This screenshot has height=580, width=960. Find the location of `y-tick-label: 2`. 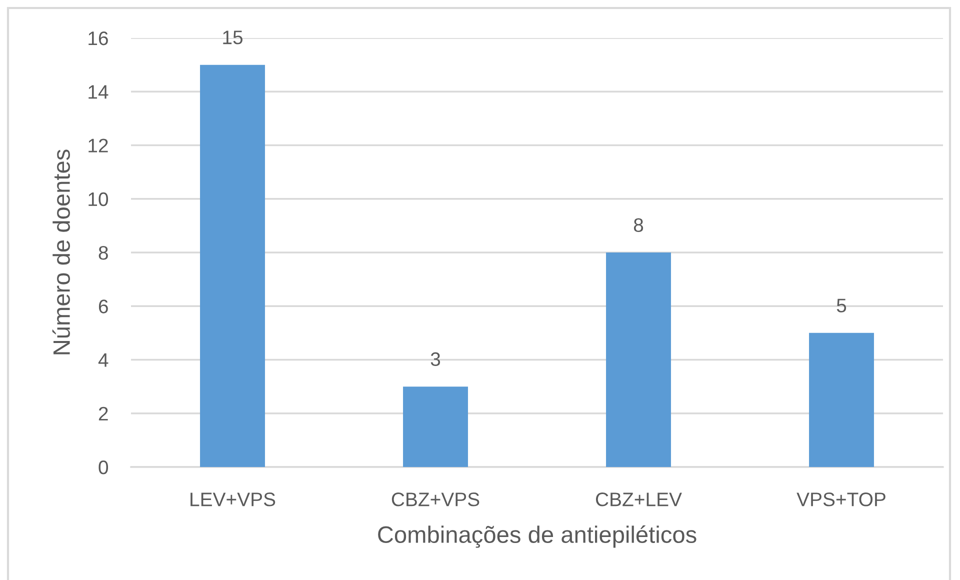

y-tick-label: 2 is located at coordinates (103, 413).